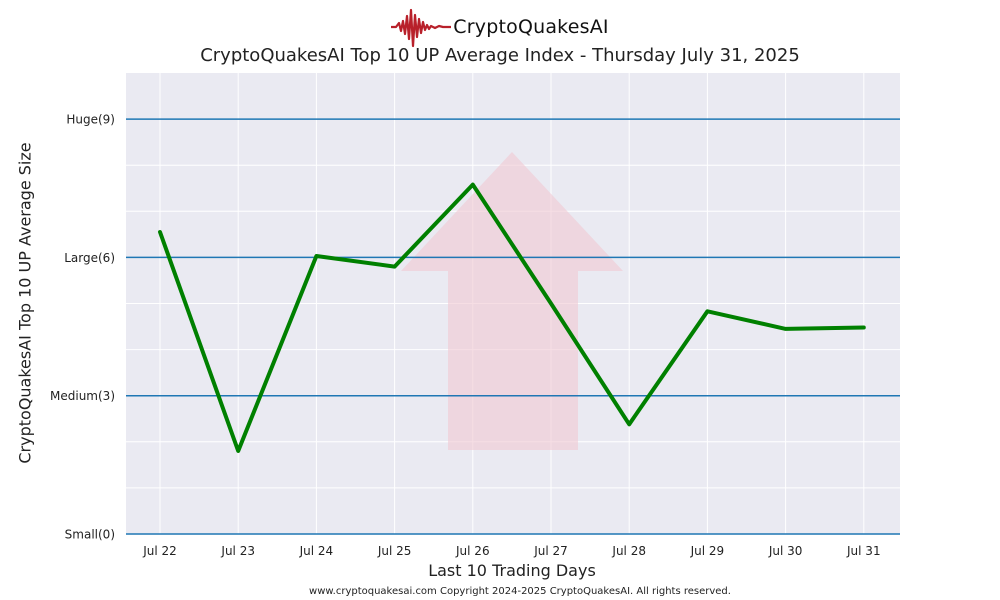 The image size is (1000, 600). Describe the element at coordinates (82, 327) in the screenshot. I see `y-tick-labels: Small(0) Medium(3) Large(6) Huge(9)` at that location.